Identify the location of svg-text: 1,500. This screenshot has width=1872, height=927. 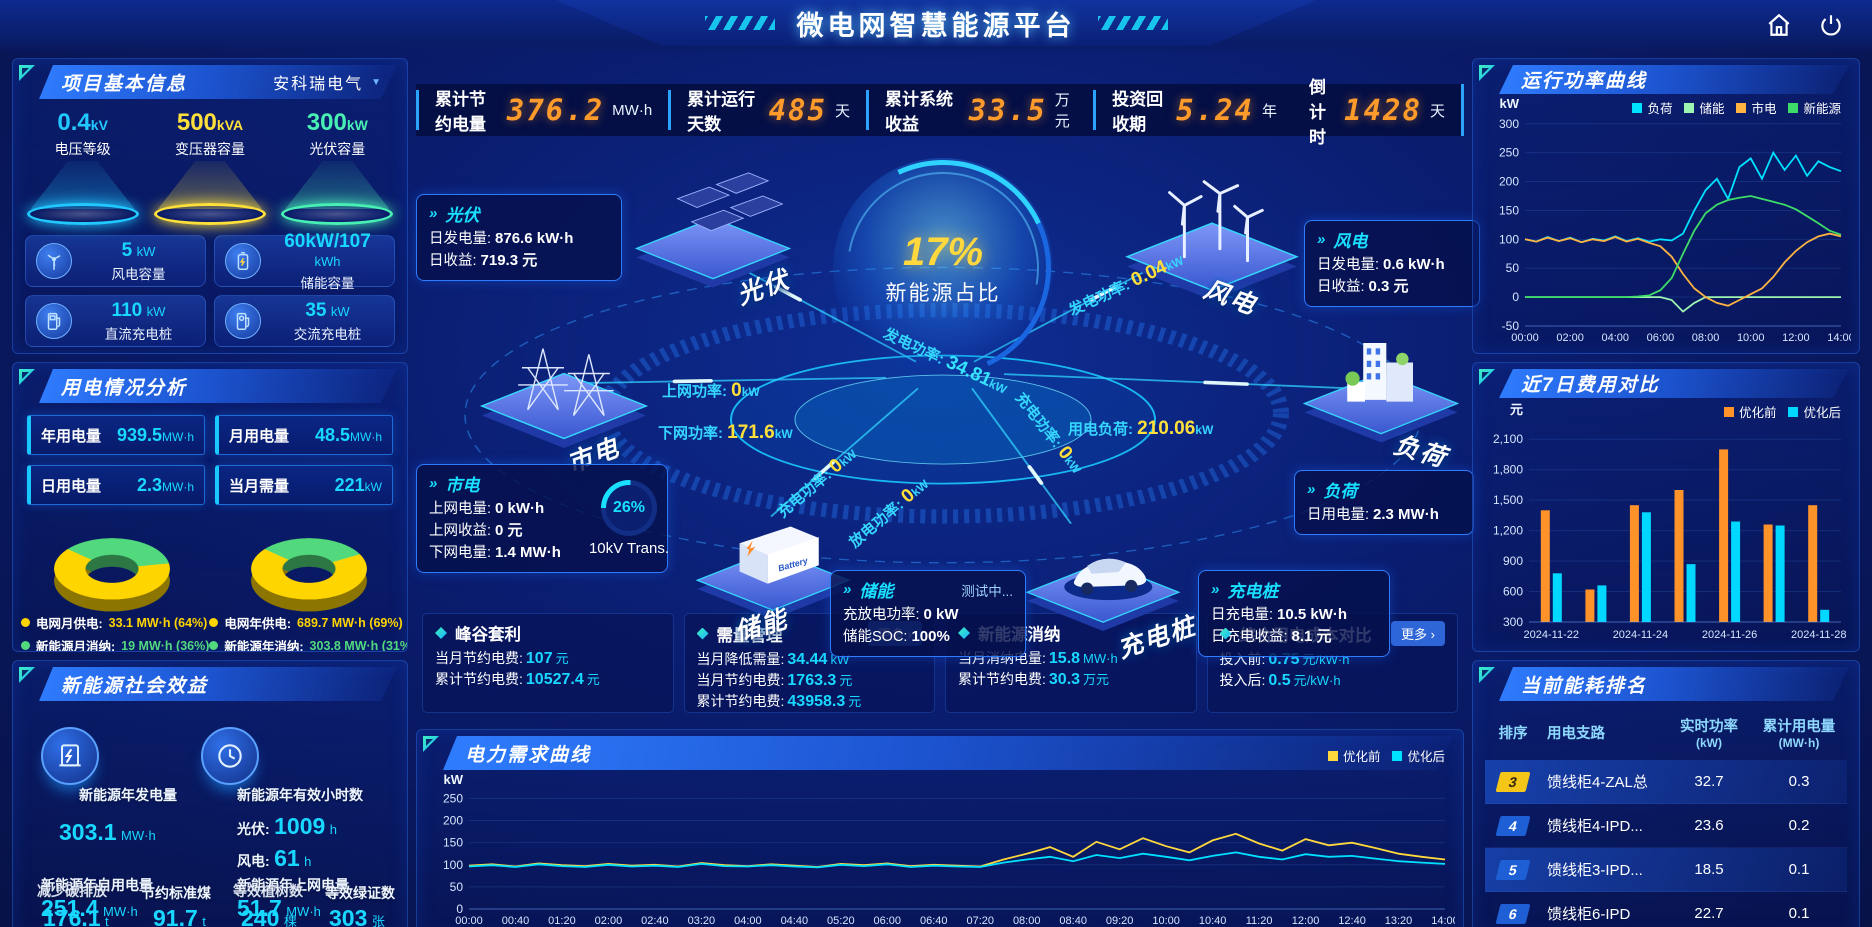
(1508, 500).